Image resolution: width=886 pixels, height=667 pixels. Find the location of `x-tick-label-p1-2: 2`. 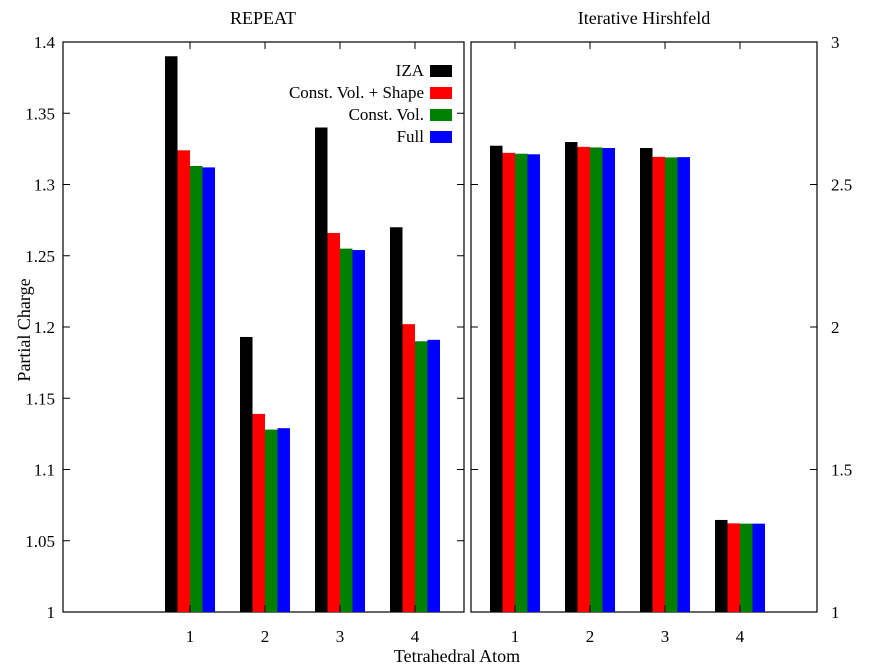

x-tick-label-p1-2: 2 is located at coordinates (265, 636).